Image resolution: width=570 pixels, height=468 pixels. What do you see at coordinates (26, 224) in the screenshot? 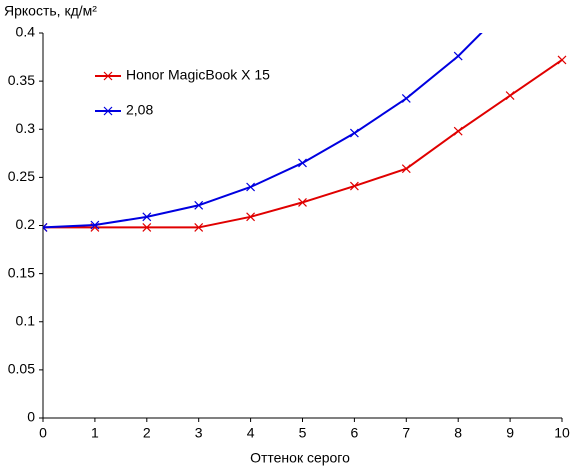
I see `y-tick-label: 0.2` at bounding box center [26, 224].